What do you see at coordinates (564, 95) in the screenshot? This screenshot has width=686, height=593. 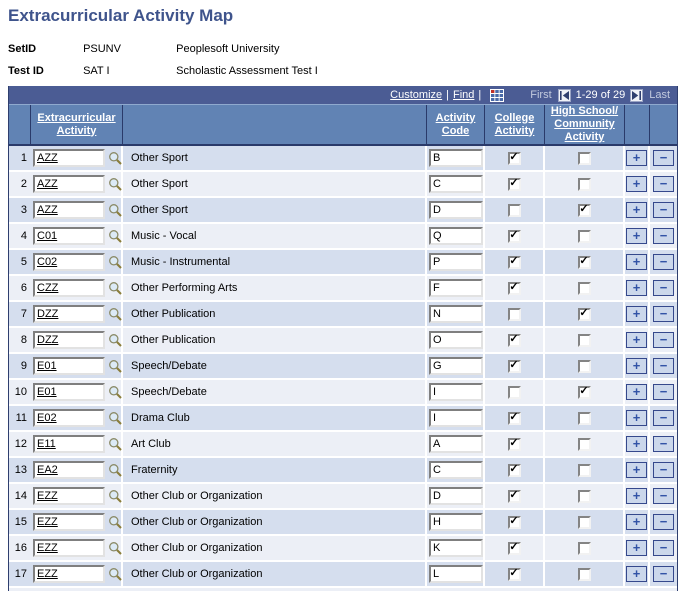 I see `previous-page-button` at bounding box center [564, 95].